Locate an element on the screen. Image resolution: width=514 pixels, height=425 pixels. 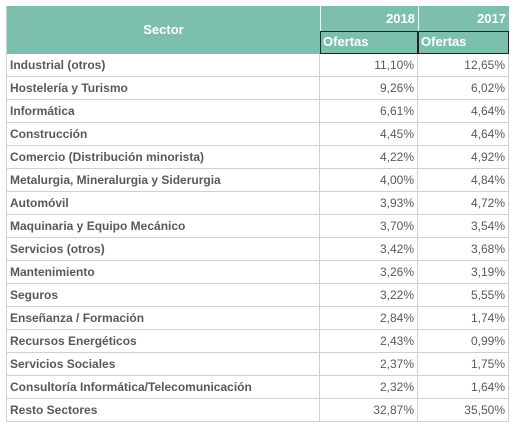
sector-cell: Resto Sectores is located at coordinates (163, 410).